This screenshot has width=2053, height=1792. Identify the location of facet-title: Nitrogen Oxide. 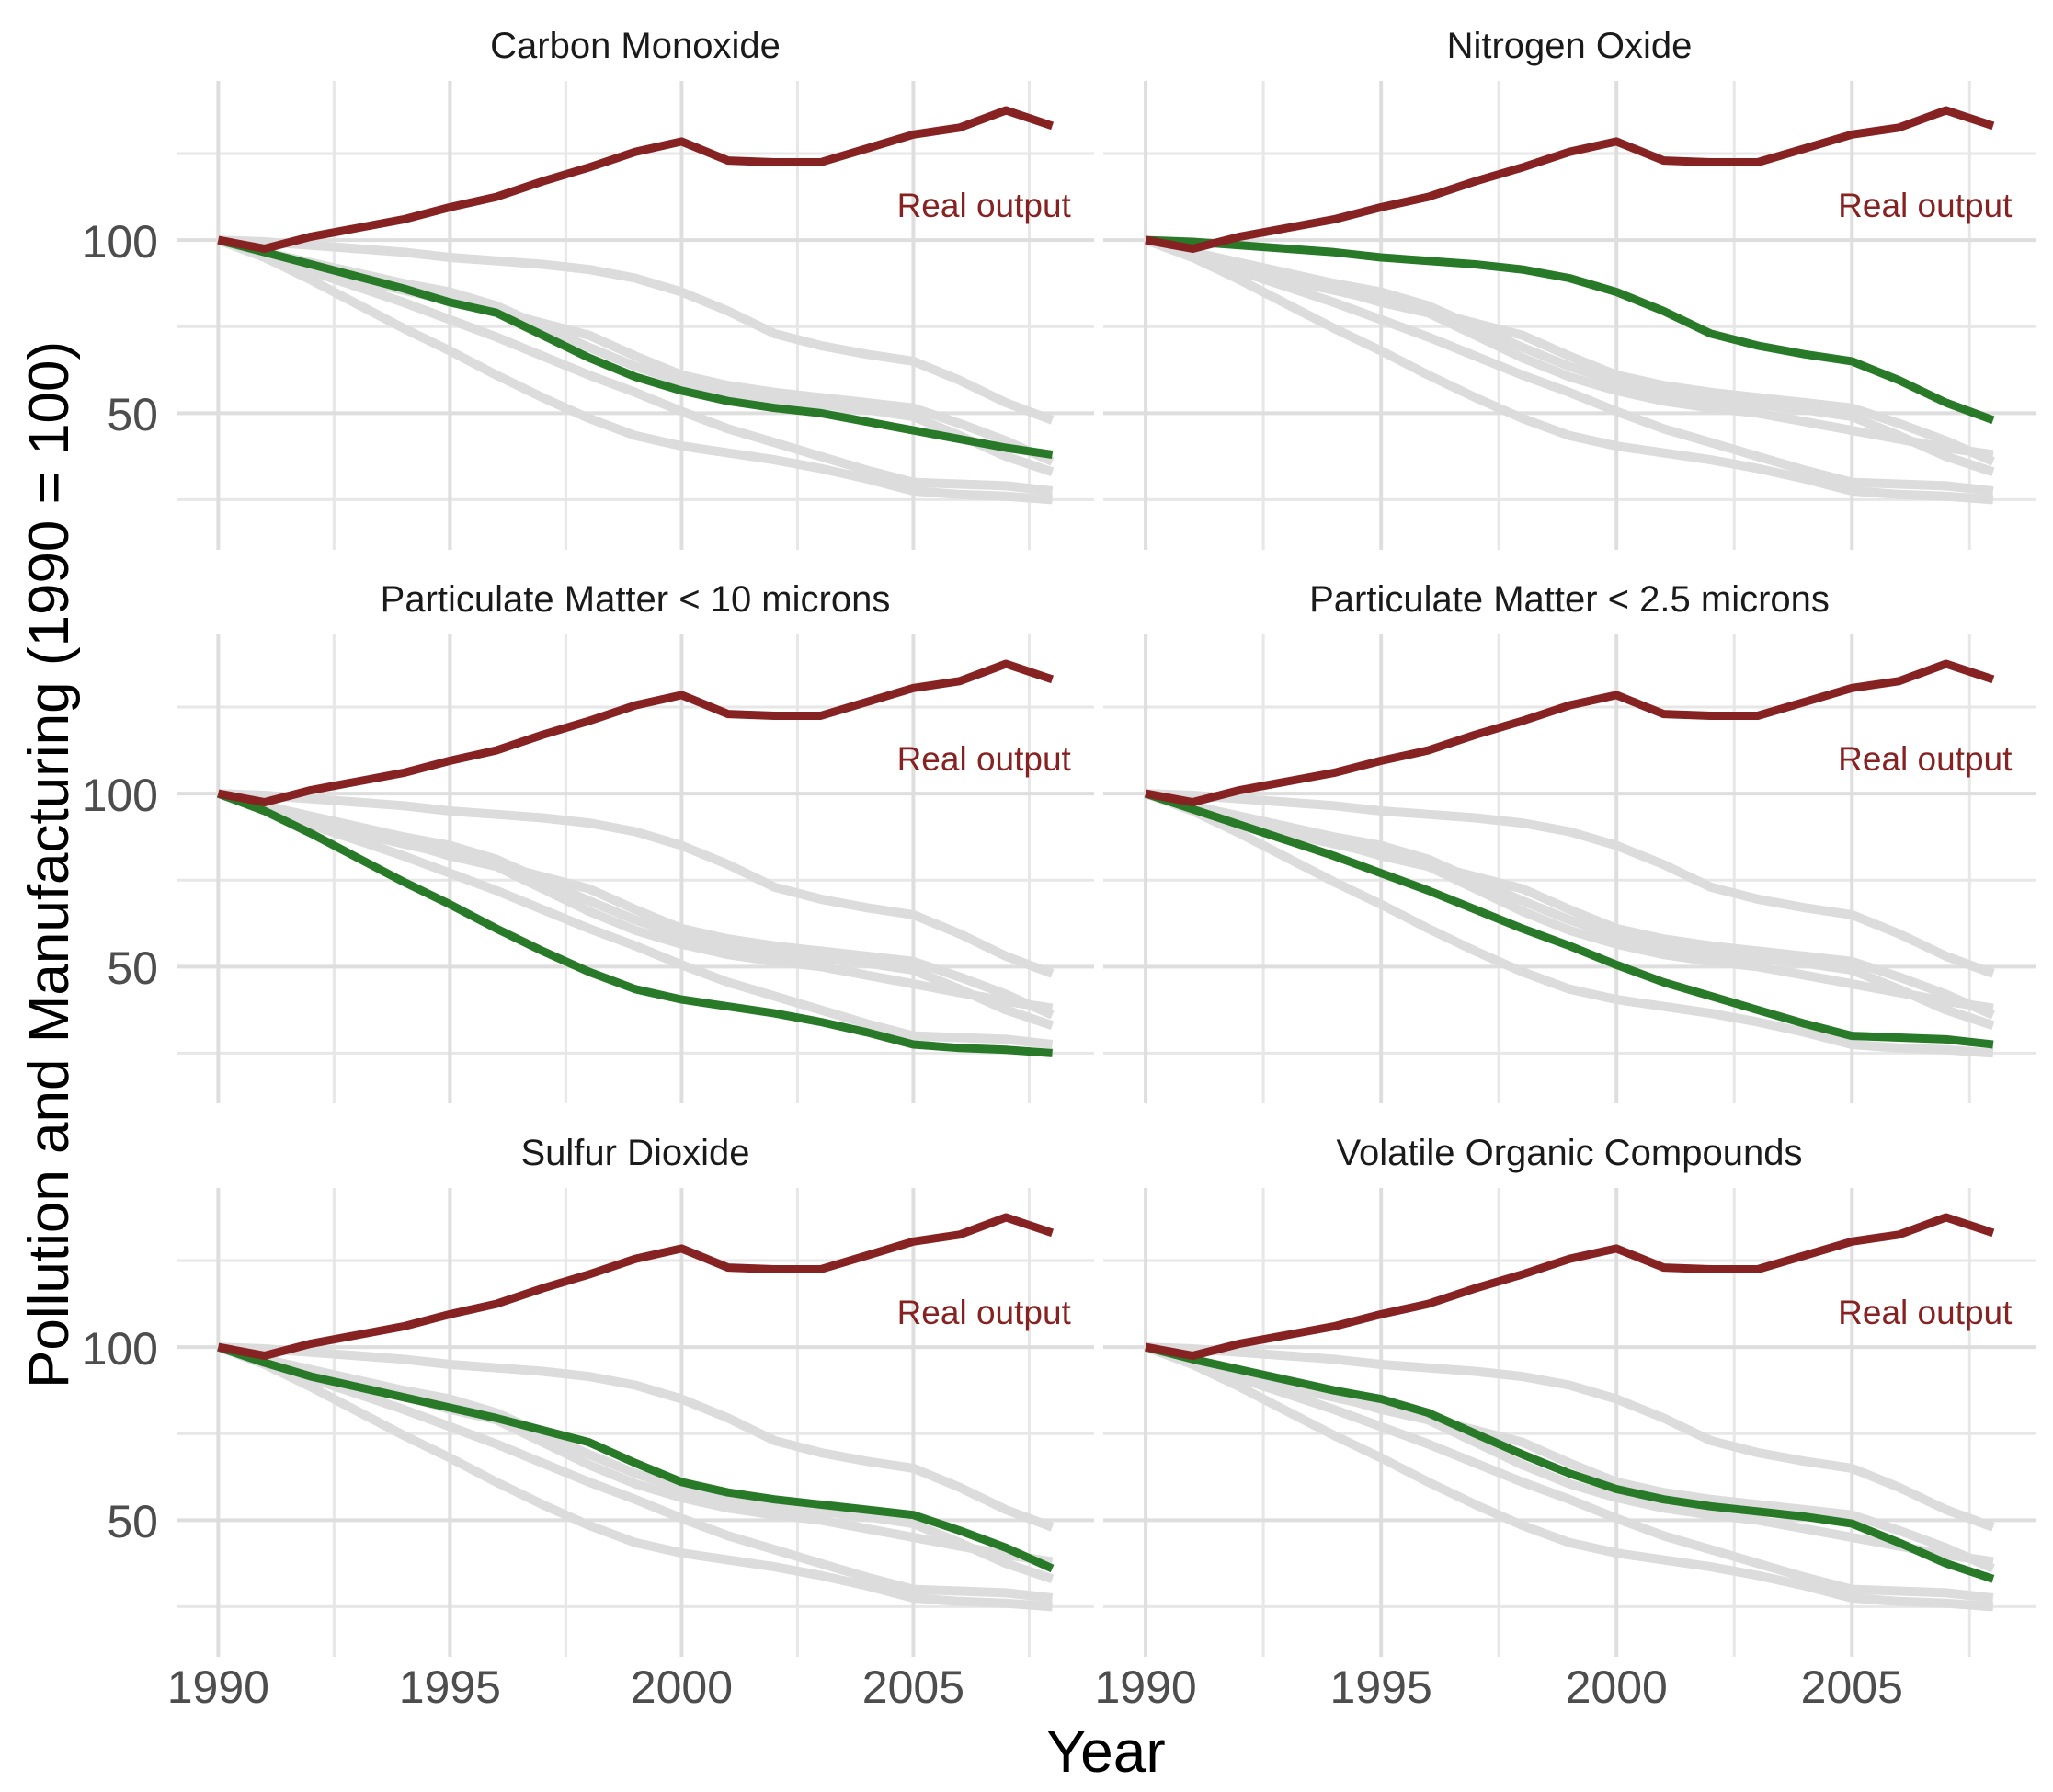
(1569, 46).